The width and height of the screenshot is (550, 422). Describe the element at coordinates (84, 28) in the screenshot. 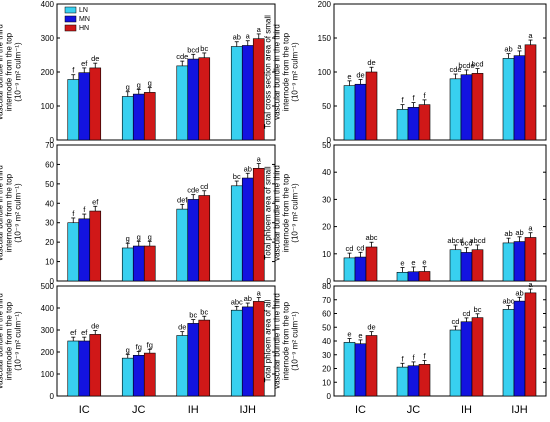

I see `legend-label-hn: HN` at that location.